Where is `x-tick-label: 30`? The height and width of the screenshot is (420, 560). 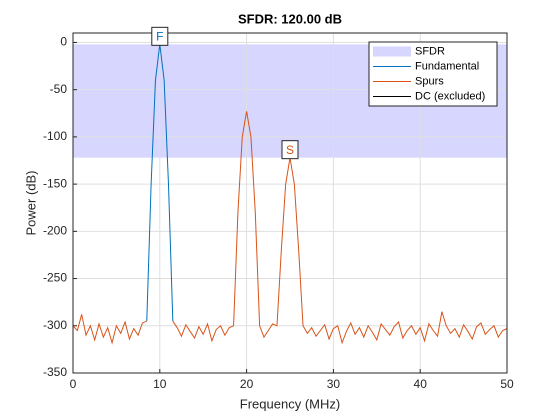
x-tick-label: 30 is located at coordinates (334, 384).